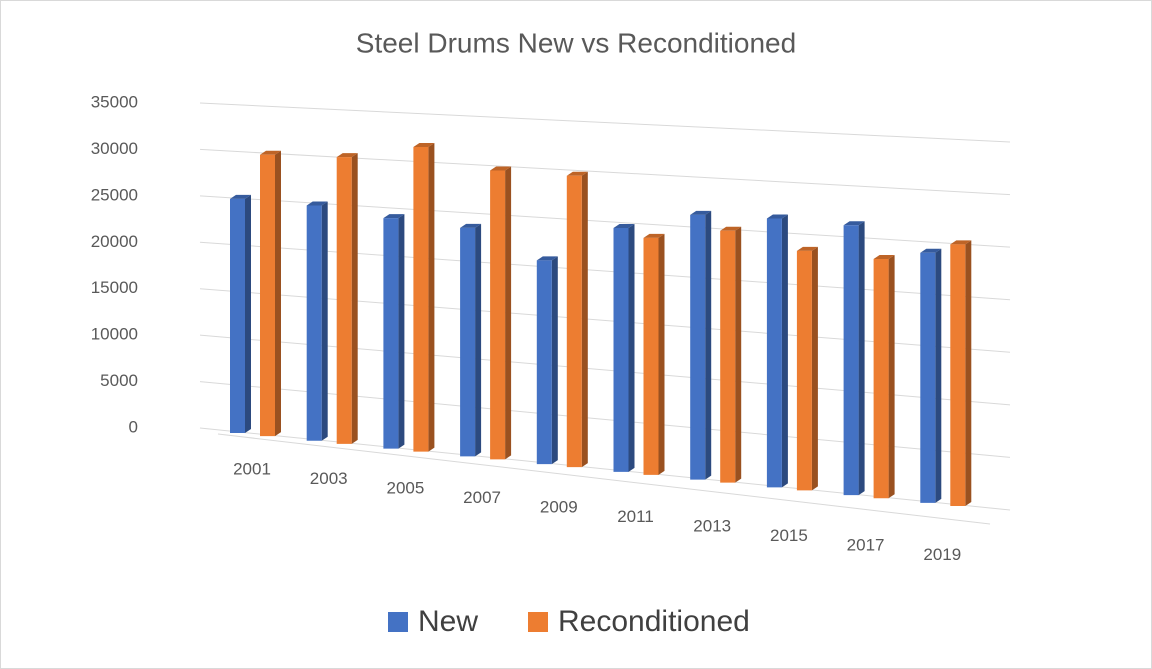 The width and height of the screenshot is (1152, 669). I want to click on y-tick-label: 20000, so click(114, 241).